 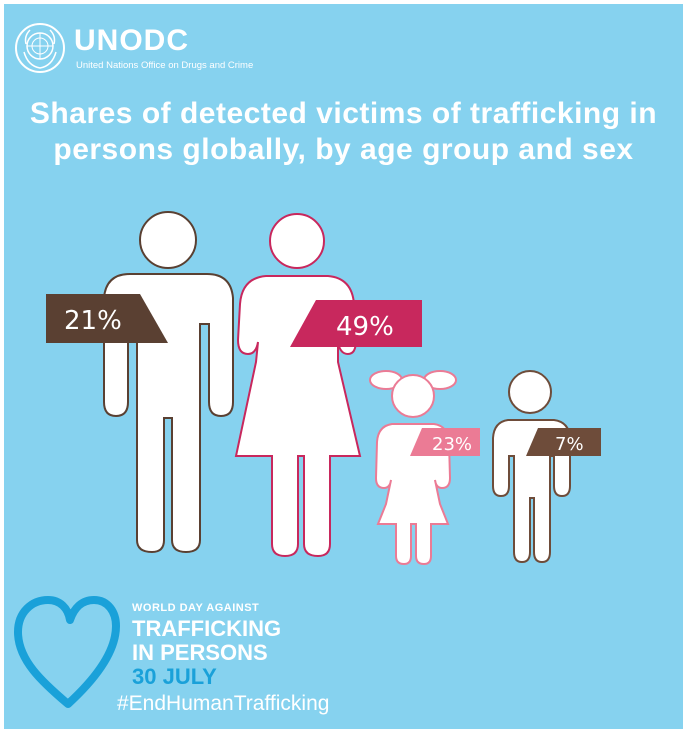 I want to click on hashtag: #EndHumanTrafficking, so click(x=223, y=703).